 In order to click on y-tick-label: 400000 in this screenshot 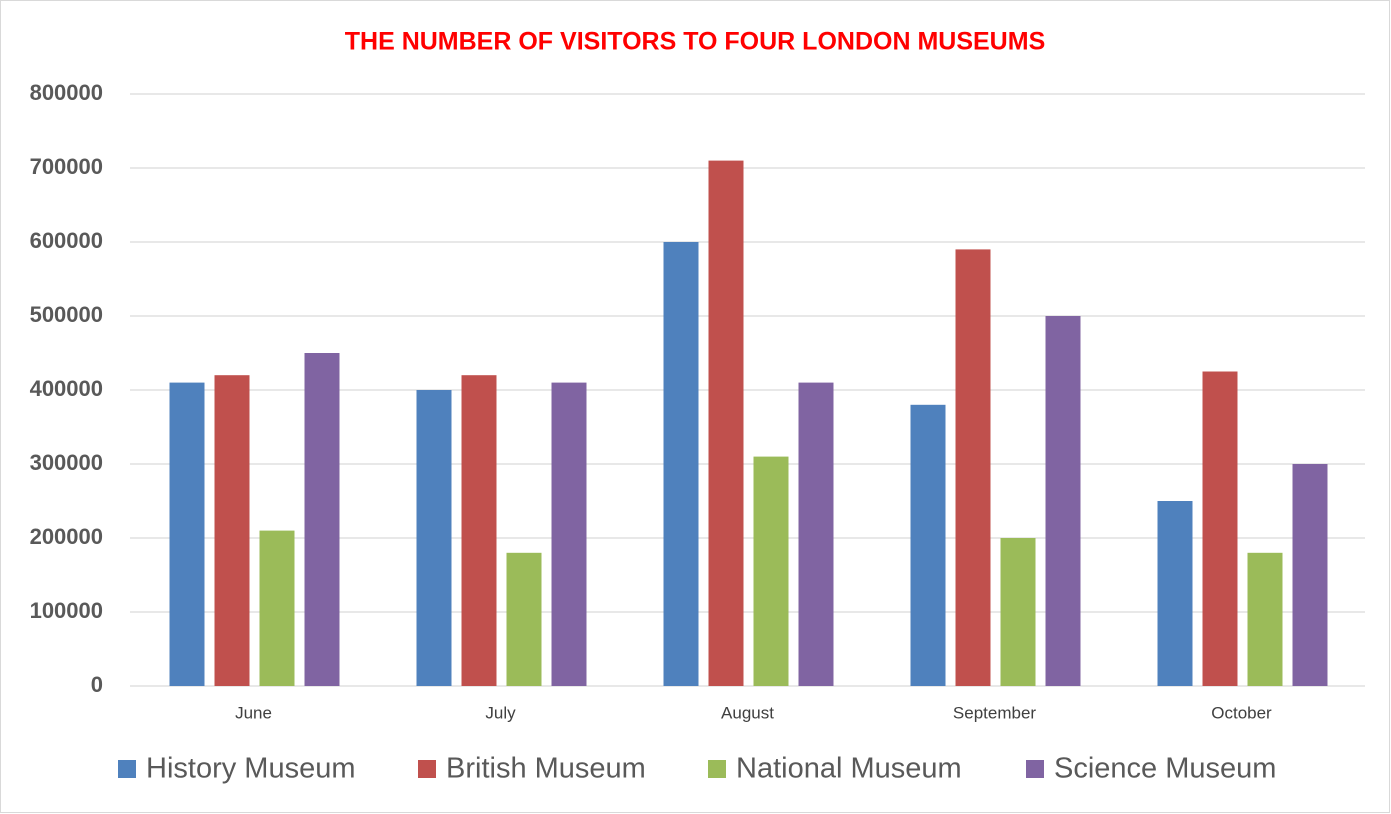, I will do `click(66, 388)`.